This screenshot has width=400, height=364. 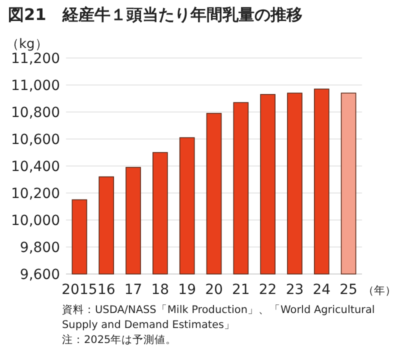 What do you see at coordinates (241, 290) in the screenshot?
I see `x-tick-label: 21` at bounding box center [241, 290].